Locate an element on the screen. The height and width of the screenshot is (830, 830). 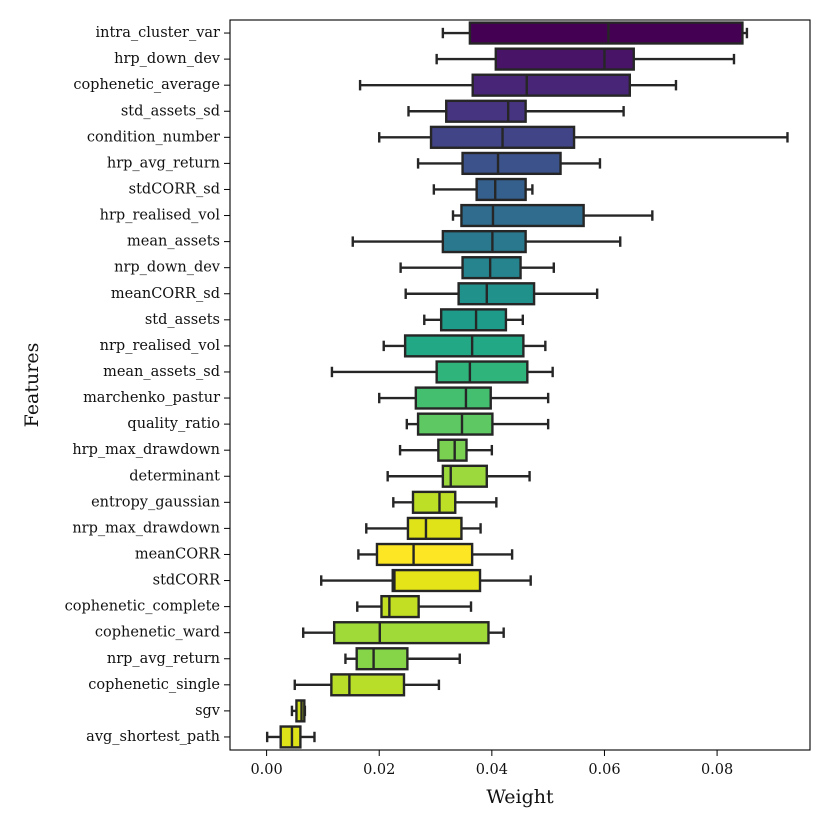
box-cophenetic_ward is located at coordinates (403, 633).